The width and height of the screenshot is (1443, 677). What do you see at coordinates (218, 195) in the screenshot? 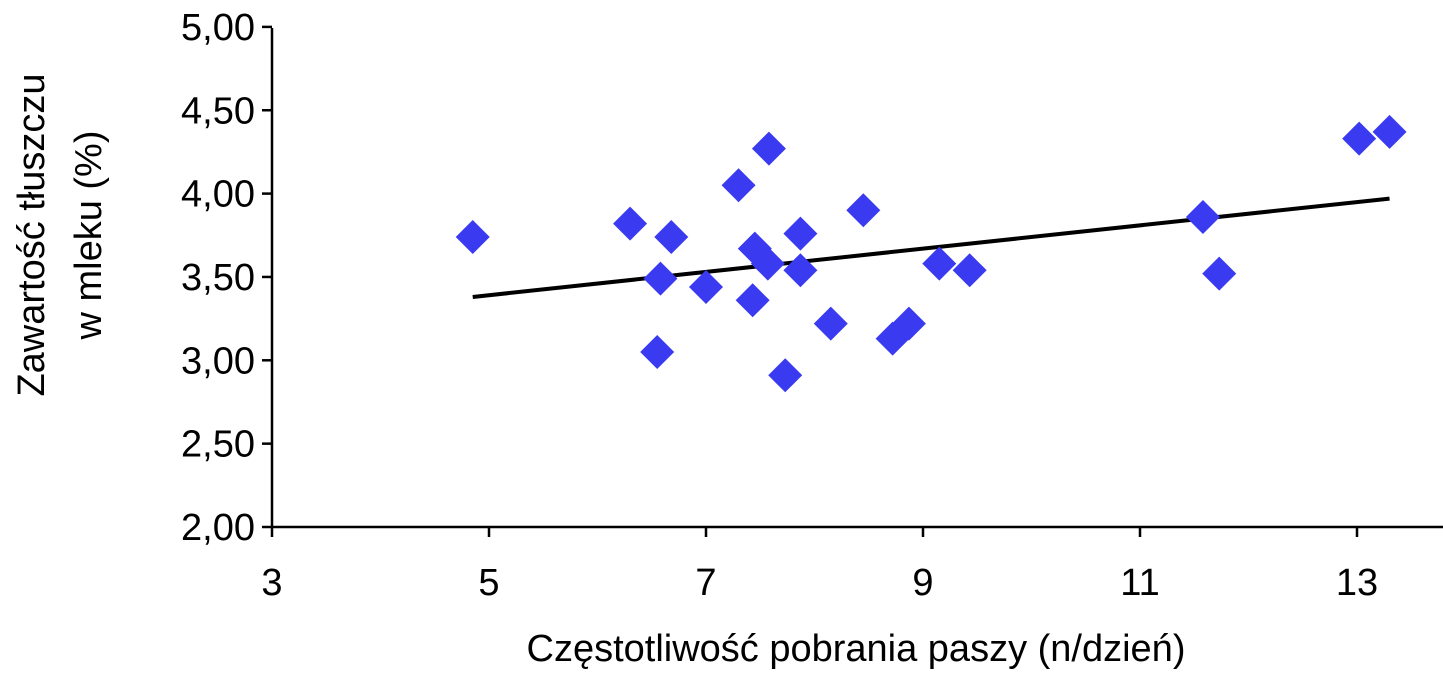
I see `y-tick-label: 4,00` at bounding box center [218, 195].